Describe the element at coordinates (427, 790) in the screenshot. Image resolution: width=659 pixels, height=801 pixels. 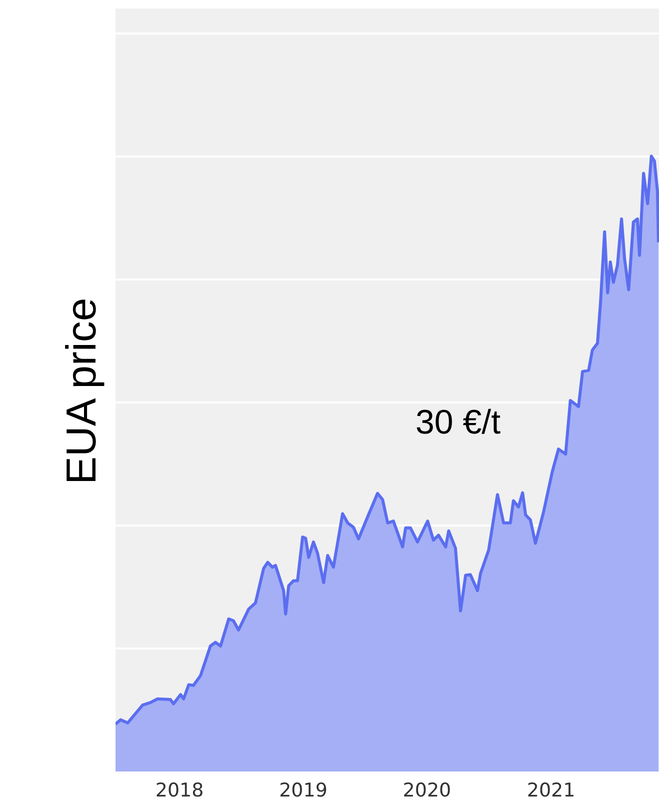
I see `x-tick-label: 2020` at that location.